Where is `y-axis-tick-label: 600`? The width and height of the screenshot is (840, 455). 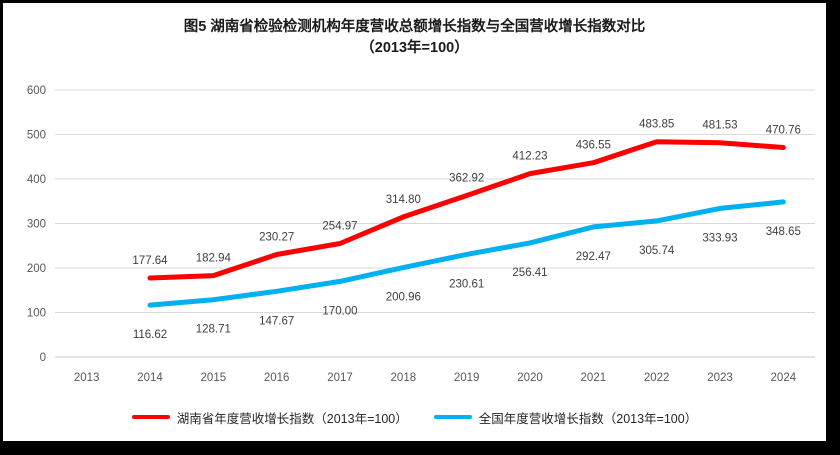
y-axis-tick-label: 600 is located at coordinates (36, 91).